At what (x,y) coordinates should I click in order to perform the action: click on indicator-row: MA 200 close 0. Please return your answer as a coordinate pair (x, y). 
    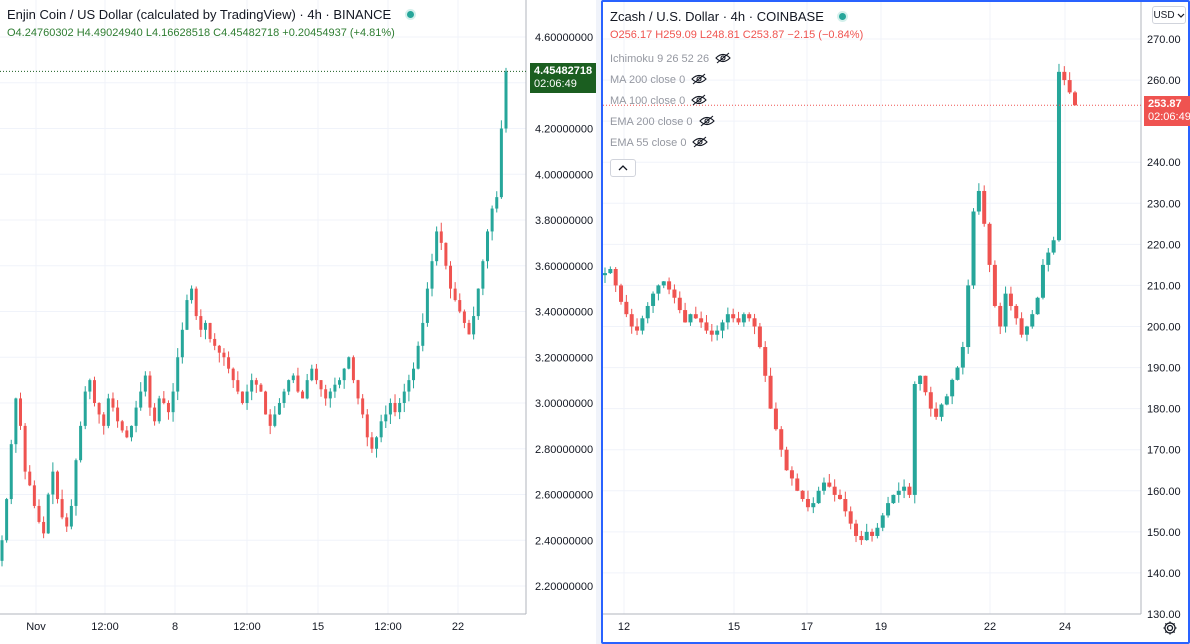
    Looking at the image, I should click on (736, 80).